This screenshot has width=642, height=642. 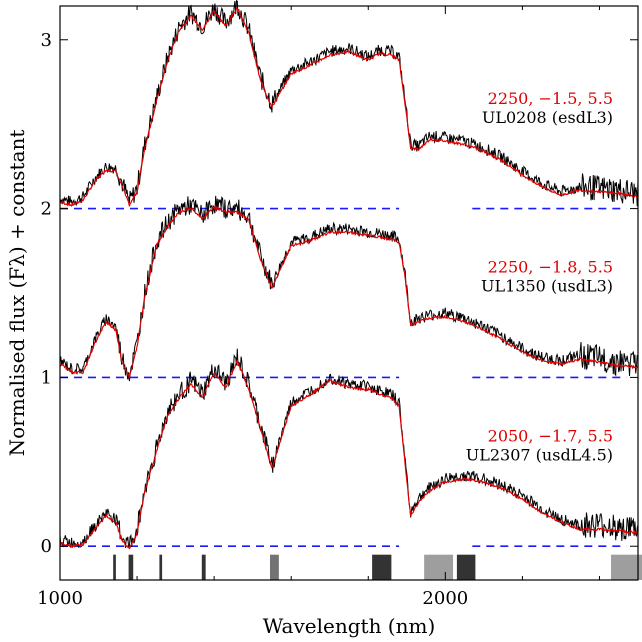 What do you see at coordinates (46, 546) in the screenshot?
I see `y-tick-label-0: 0` at bounding box center [46, 546].